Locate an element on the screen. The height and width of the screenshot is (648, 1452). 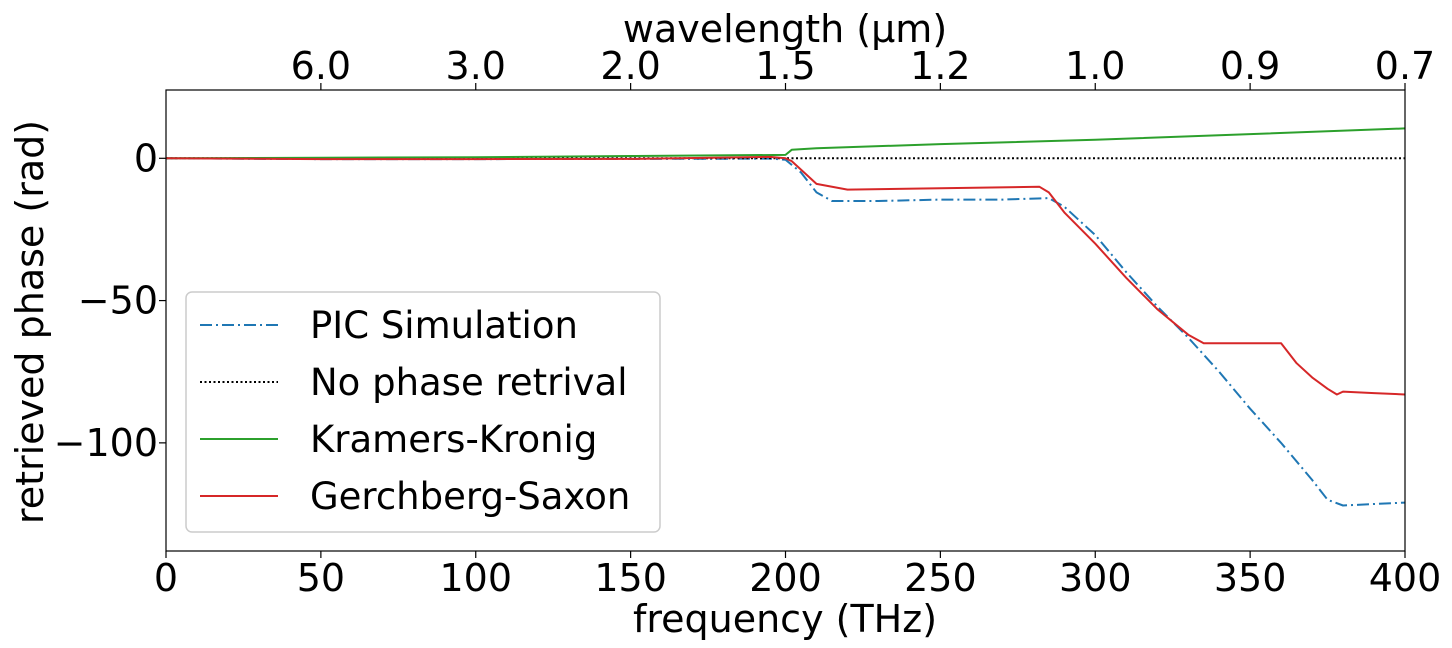
x-tick-label: 150 is located at coordinates (630, 578).